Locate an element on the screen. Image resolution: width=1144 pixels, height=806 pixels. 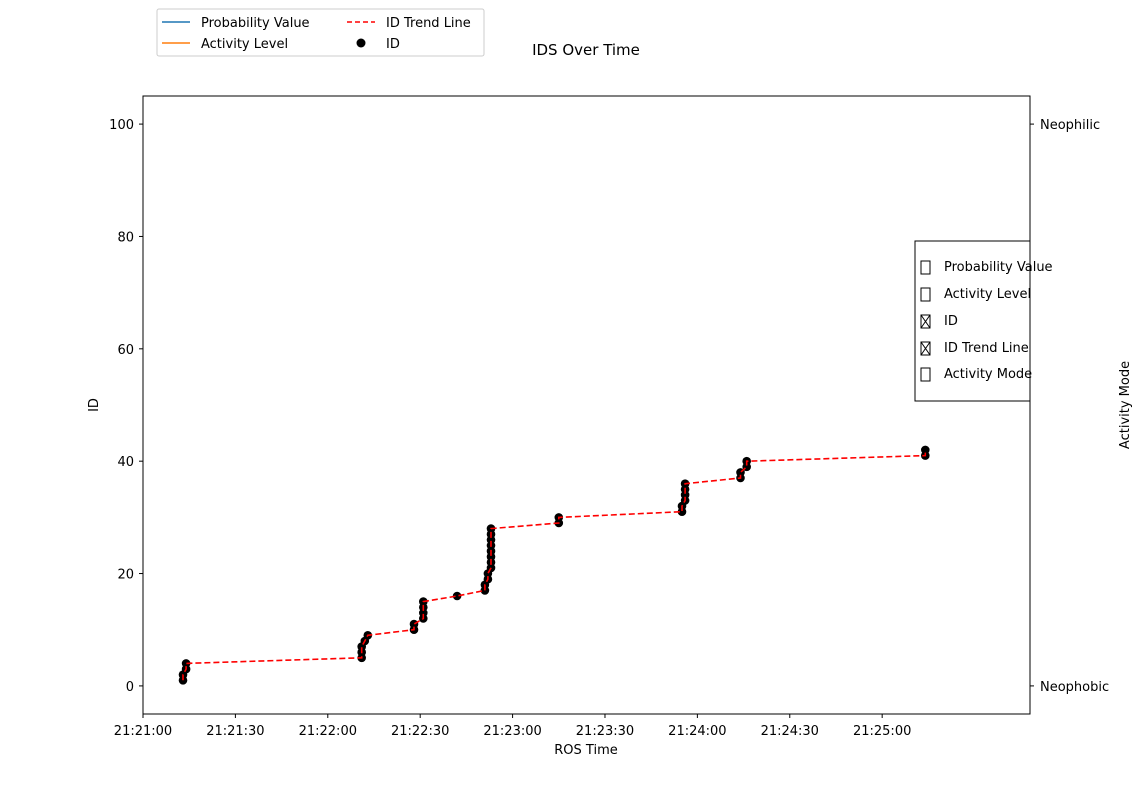
x-tick-label: 21:24:00 is located at coordinates (697, 731).